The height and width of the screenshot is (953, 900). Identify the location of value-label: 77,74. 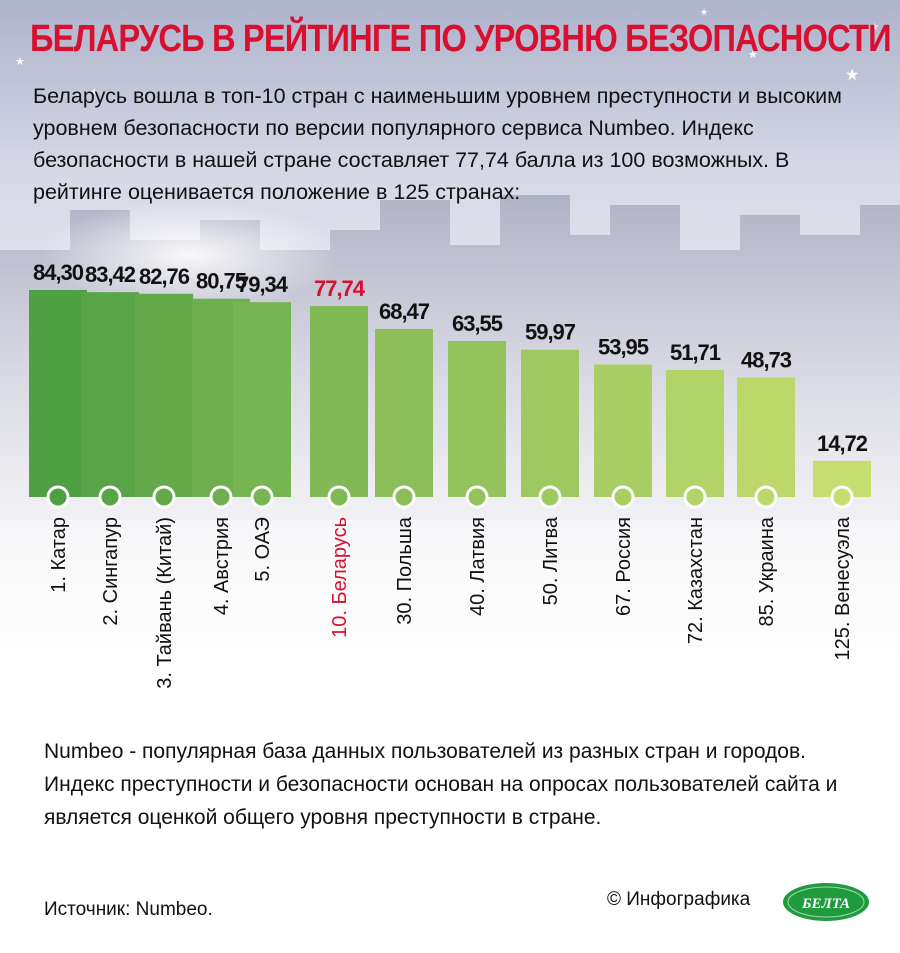
(340, 288).